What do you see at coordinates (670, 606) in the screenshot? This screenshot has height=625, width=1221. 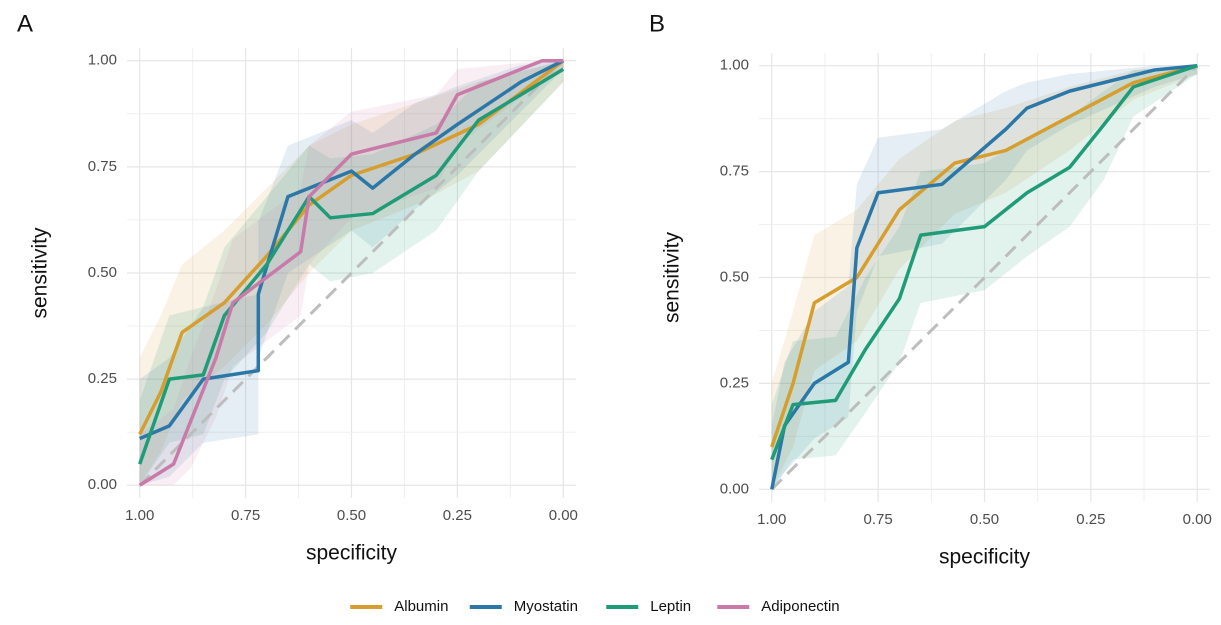 I see `legend-label: Leptin` at bounding box center [670, 606].